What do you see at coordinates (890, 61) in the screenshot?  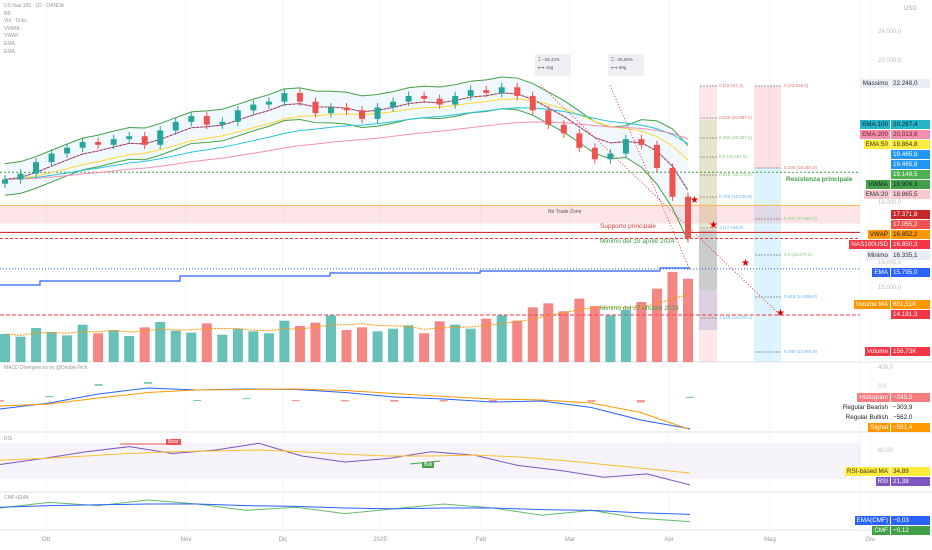 I see `y-tick-label: 23.000,0` at bounding box center [890, 61].